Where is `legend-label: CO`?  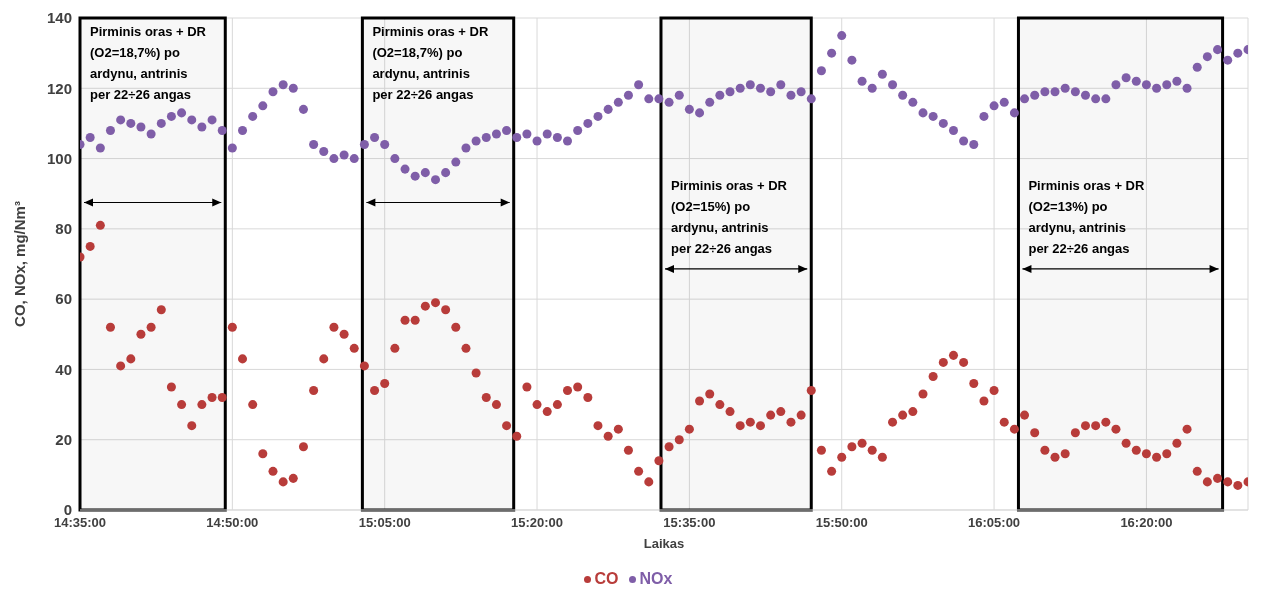
legend-label: CO is located at coordinates (606, 578).